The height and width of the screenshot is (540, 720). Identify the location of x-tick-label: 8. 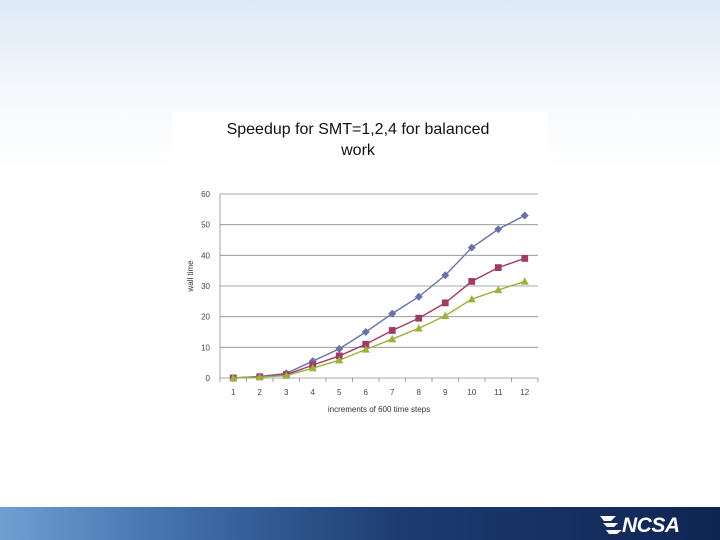
(419, 392).